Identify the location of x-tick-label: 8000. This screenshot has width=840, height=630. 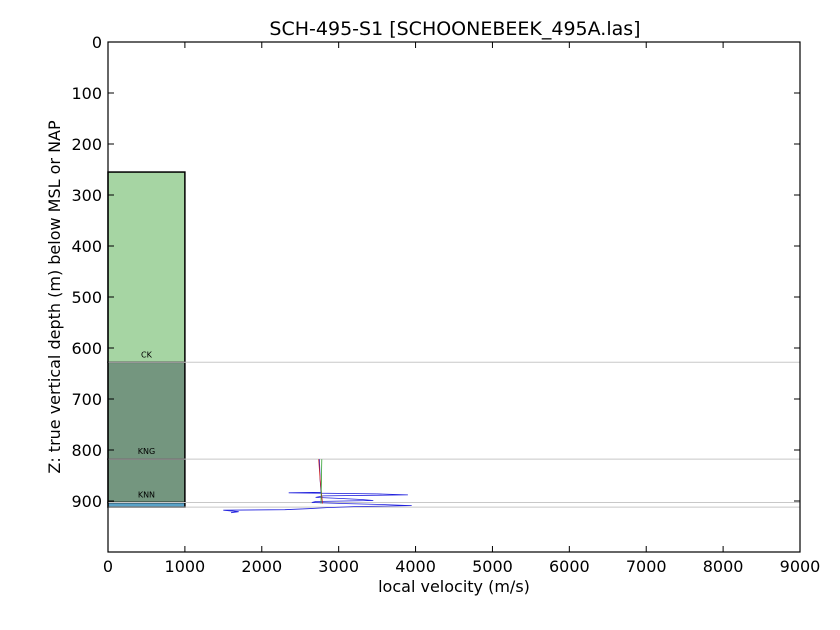
(723, 566).